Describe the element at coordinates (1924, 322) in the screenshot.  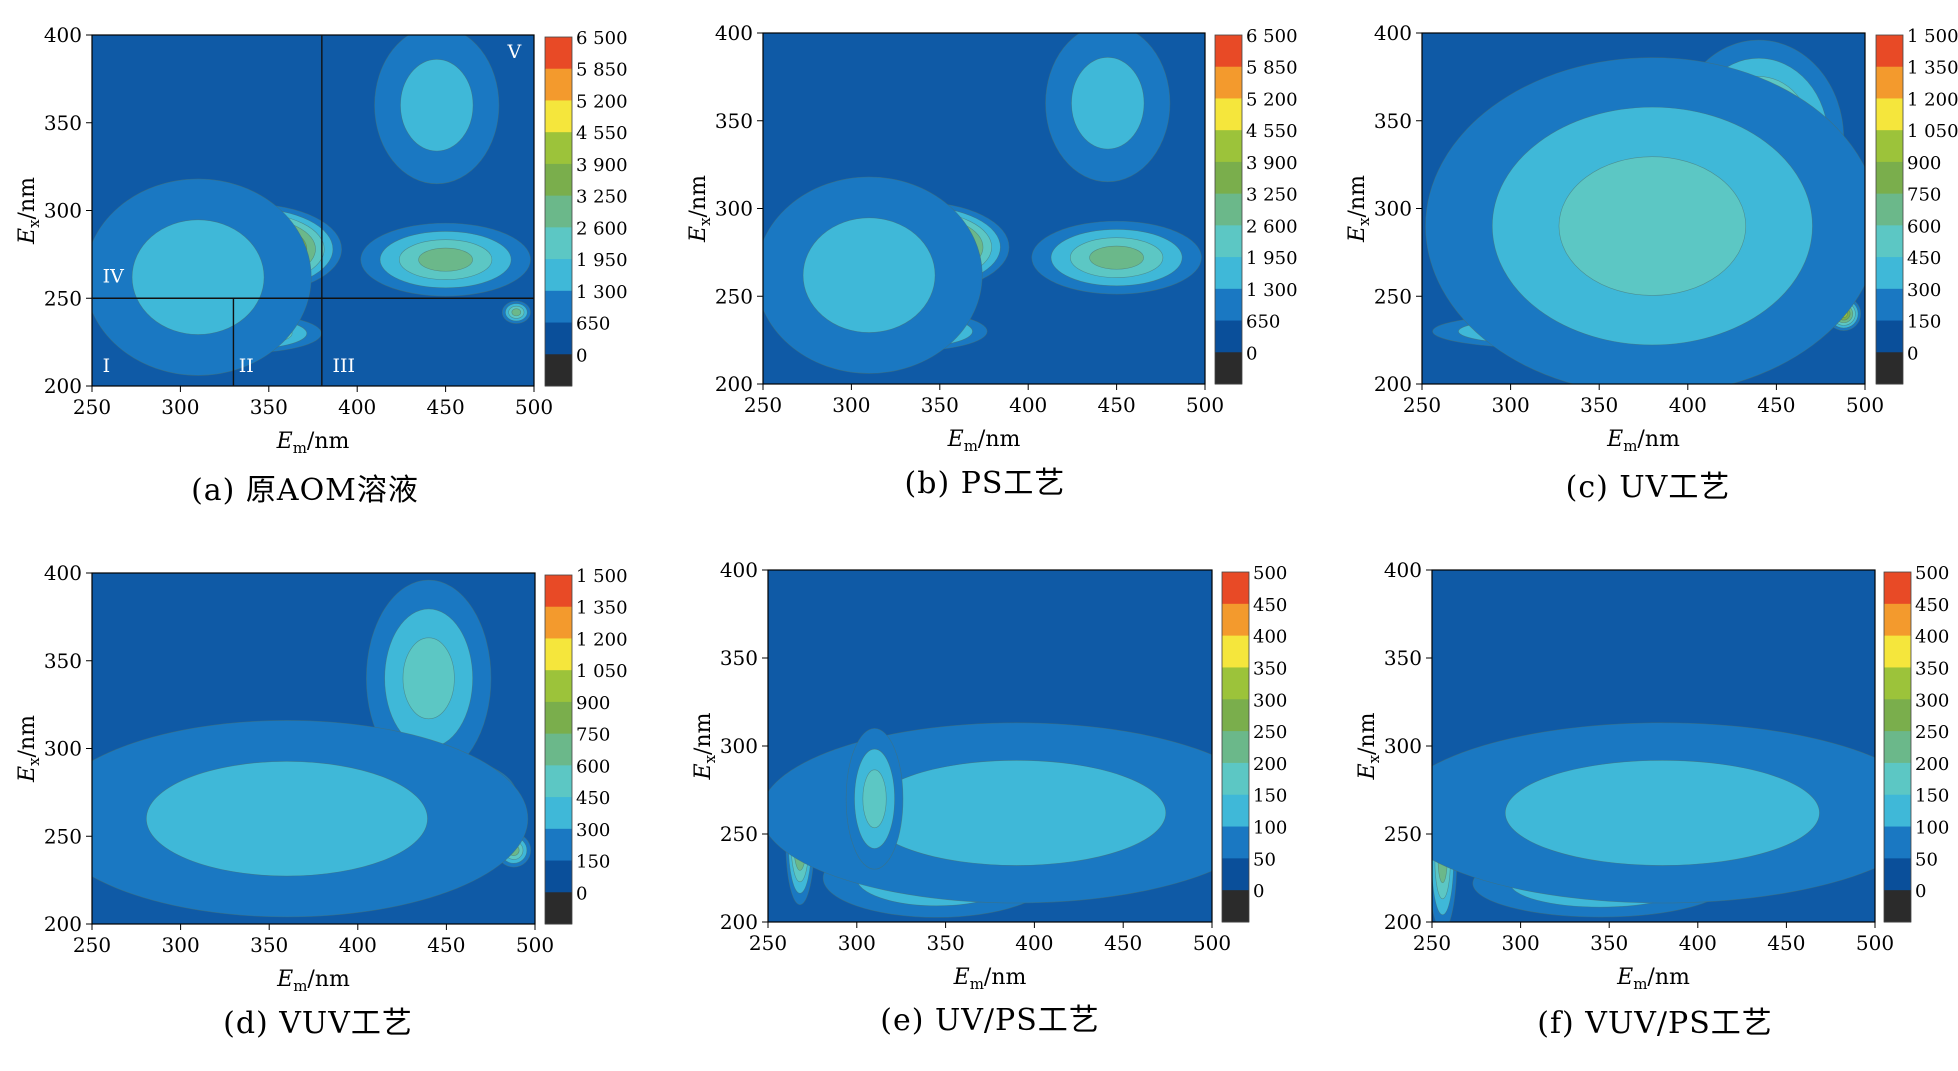
I see `colorbar-label-c-9: 150` at that location.